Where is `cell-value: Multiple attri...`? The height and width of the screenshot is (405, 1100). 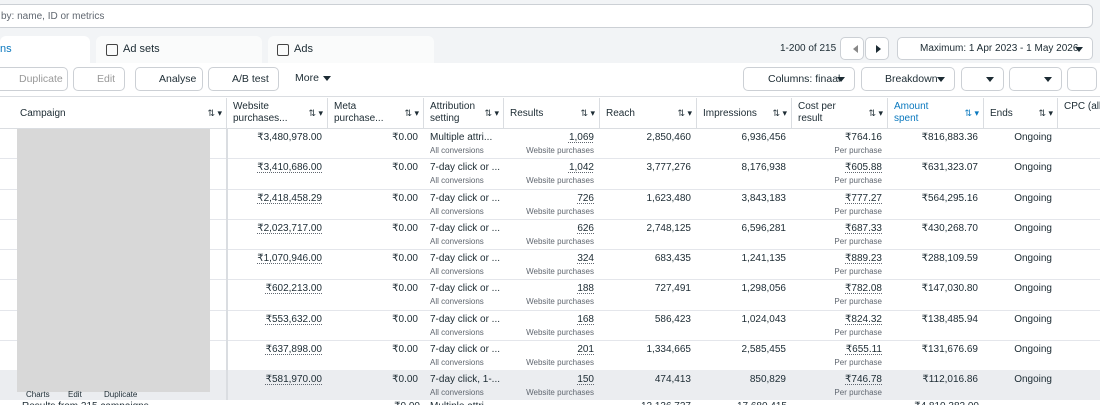 cell-value: Multiple attri... is located at coordinates (461, 137).